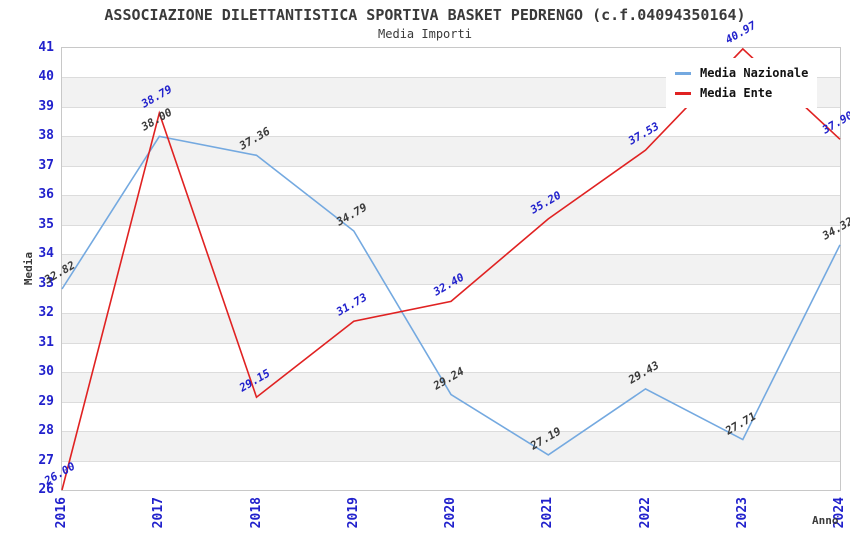 This screenshot has width=850, height=550. Describe the element at coordinates (46, 460) in the screenshot. I see `y-tick-label: 27` at that location.